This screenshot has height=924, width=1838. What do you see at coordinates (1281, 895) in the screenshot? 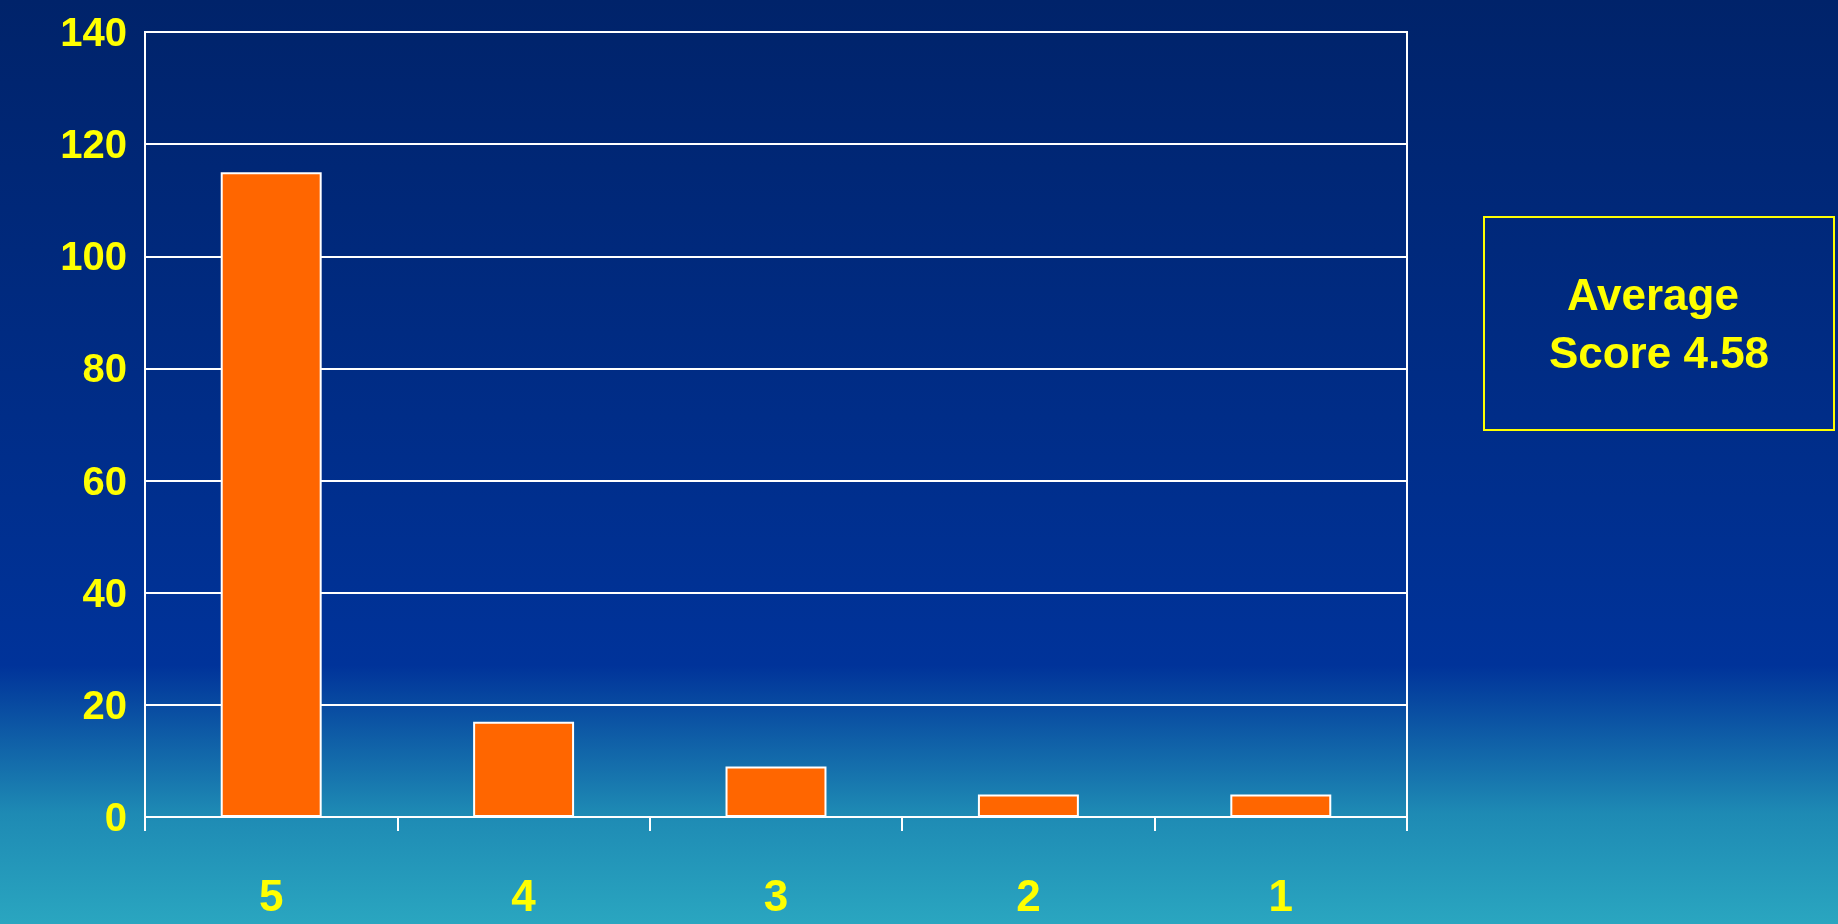
I see `x-tick-label: 1` at bounding box center [1281, 895].